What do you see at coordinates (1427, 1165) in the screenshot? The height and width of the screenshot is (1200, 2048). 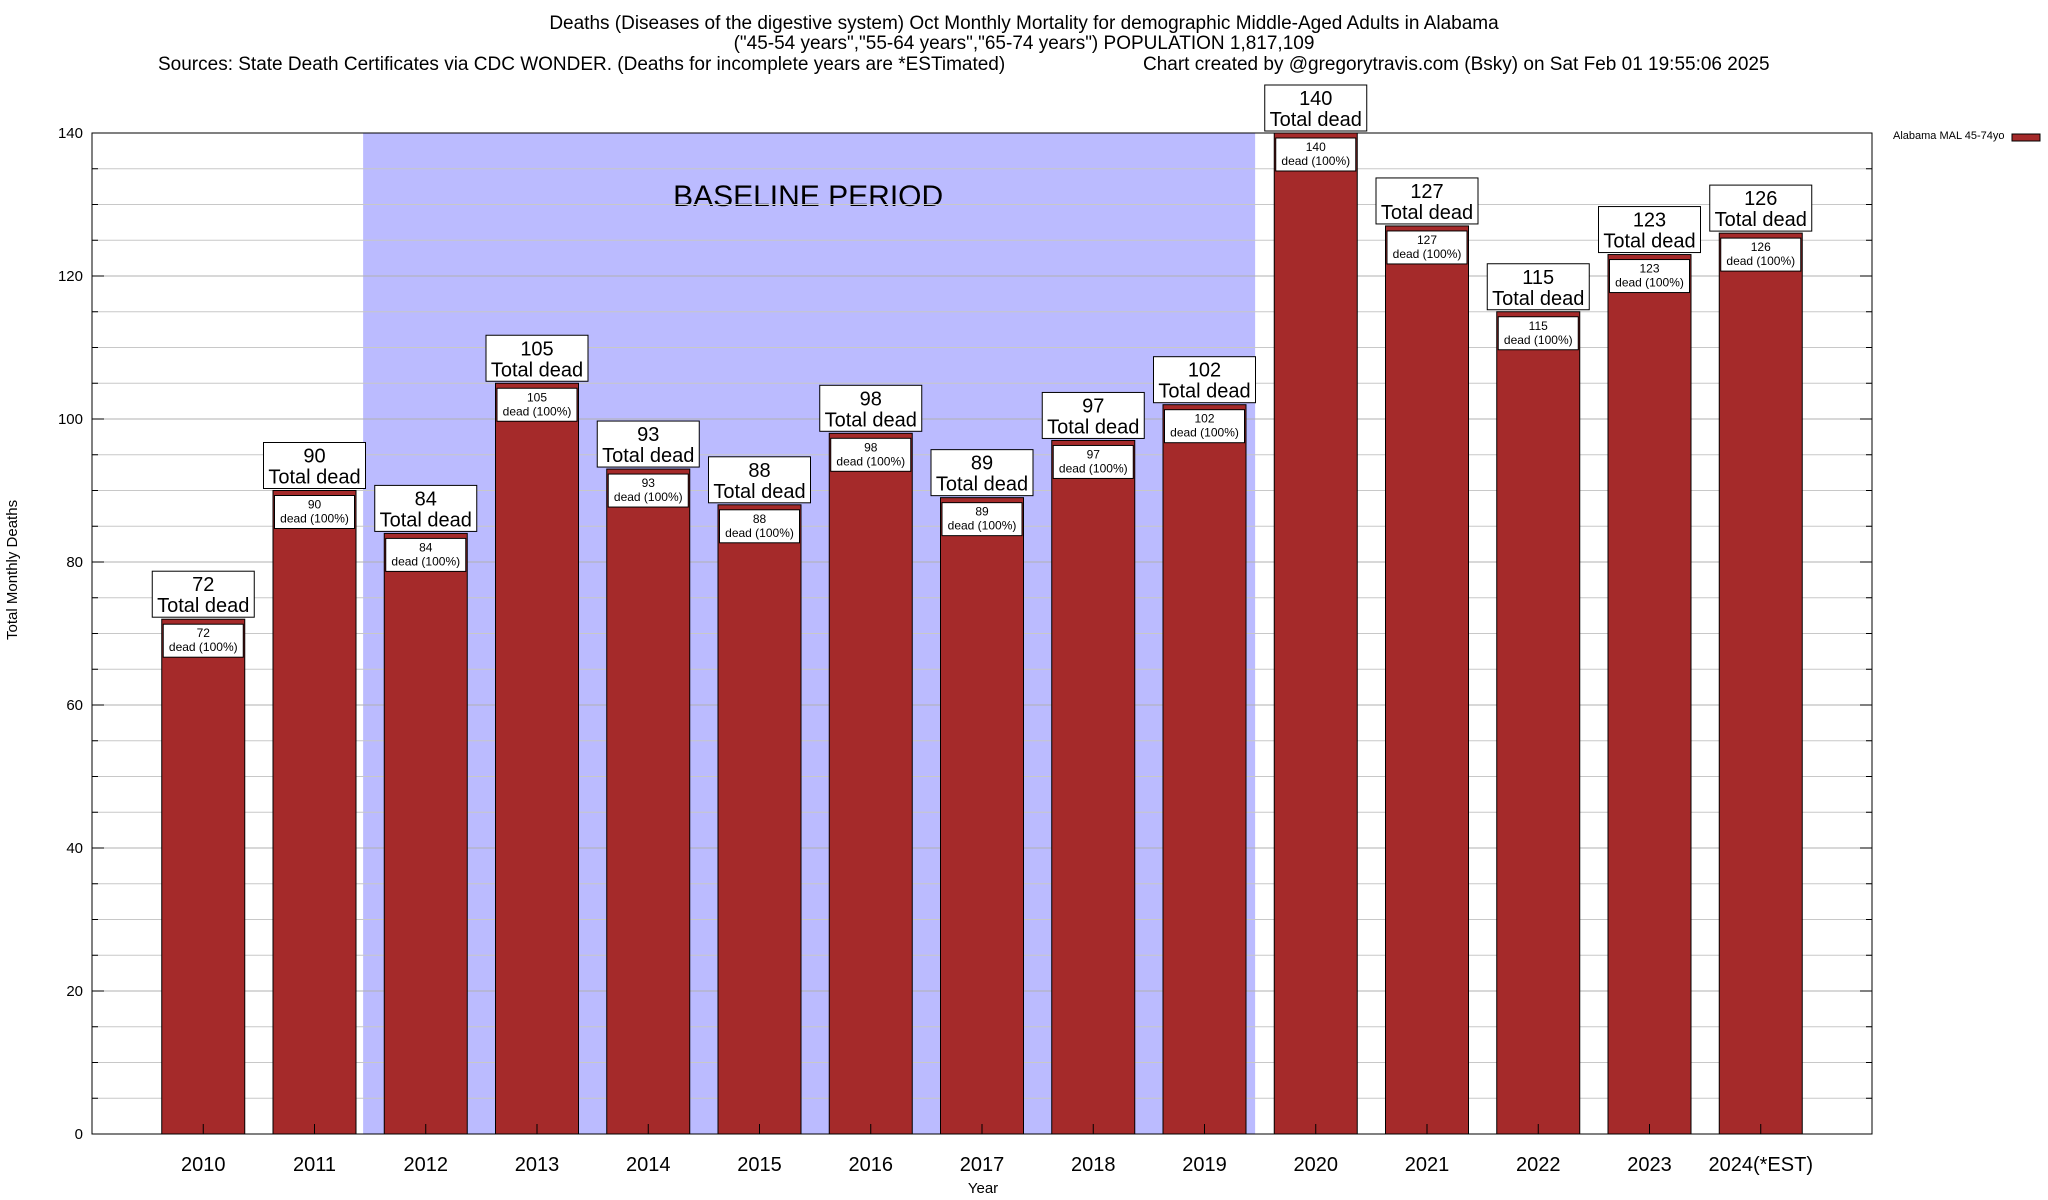 I see `x-tick-label: 2021` at bounding box center [1427, 1165].